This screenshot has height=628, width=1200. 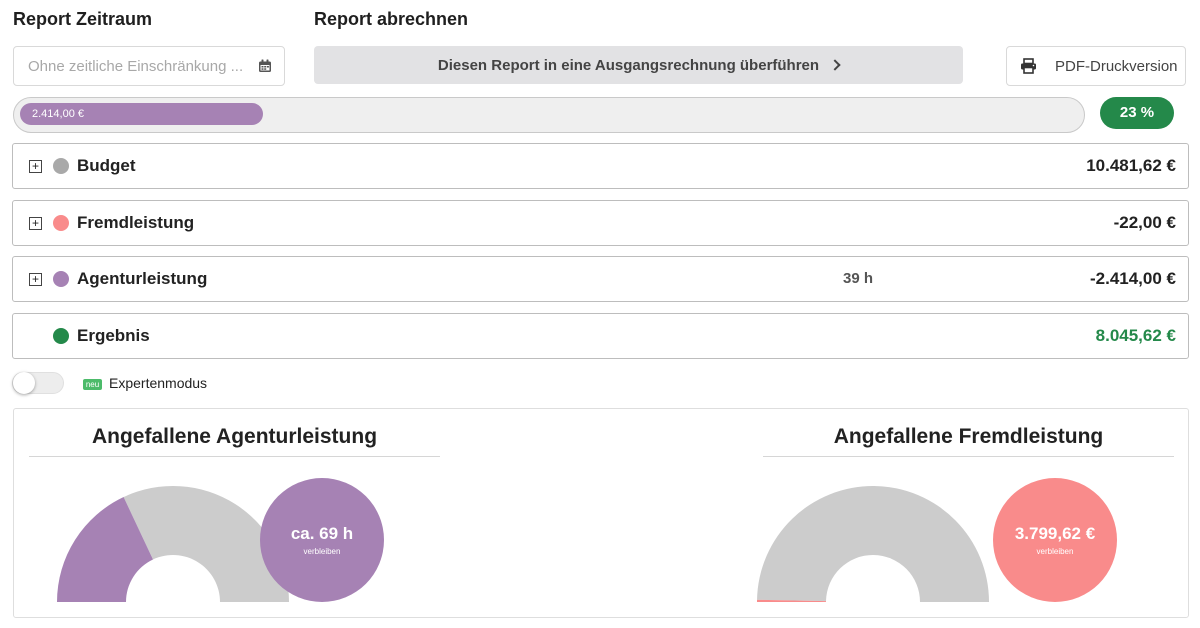 What do you see at coordinates (1116, 66) in the screenshot?
I see `pdf-print-label: PDF-Druckversion` at bounding box center [1116, 66].